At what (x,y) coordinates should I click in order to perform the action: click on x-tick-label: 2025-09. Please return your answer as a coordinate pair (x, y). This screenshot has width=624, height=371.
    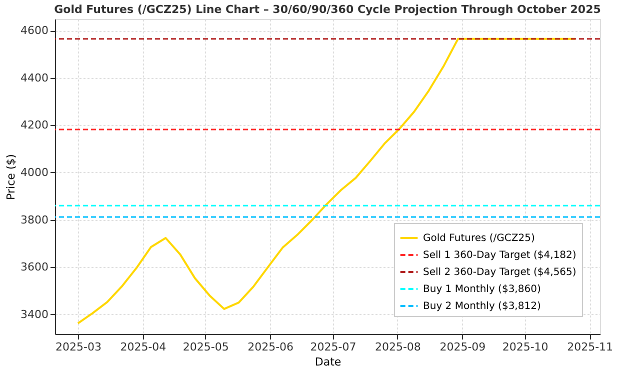
    Looking at the image, I should click on (463, 347).